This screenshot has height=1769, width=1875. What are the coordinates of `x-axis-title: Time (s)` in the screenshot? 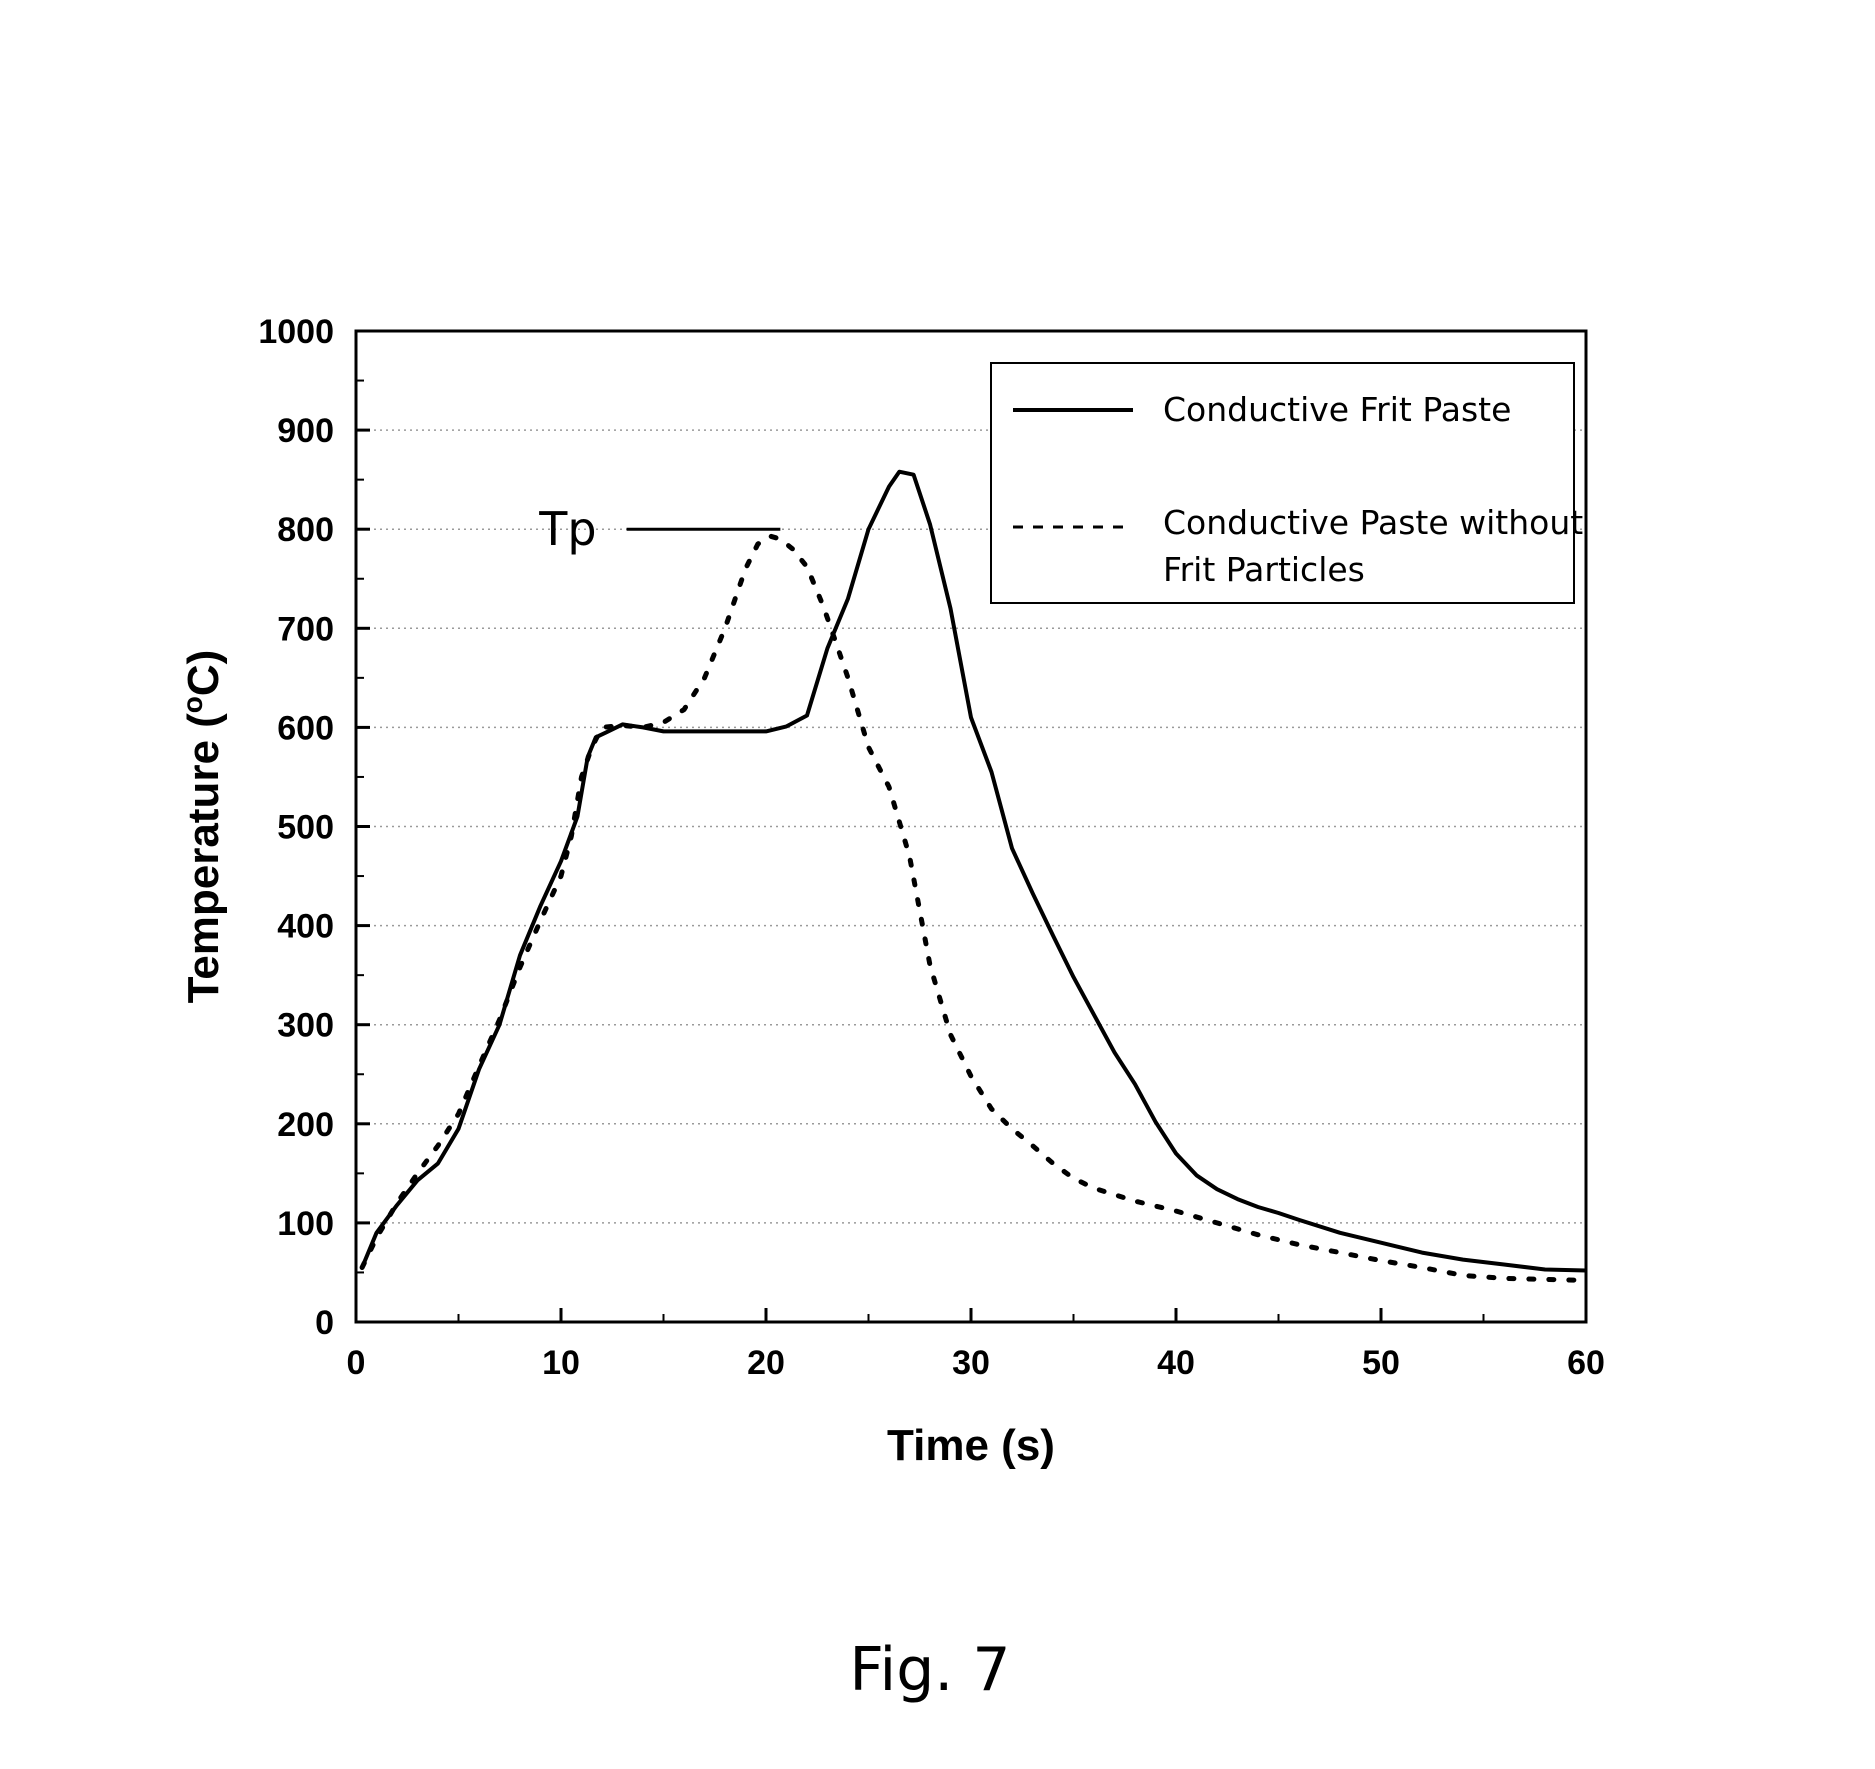 It's located at (971, 1445).